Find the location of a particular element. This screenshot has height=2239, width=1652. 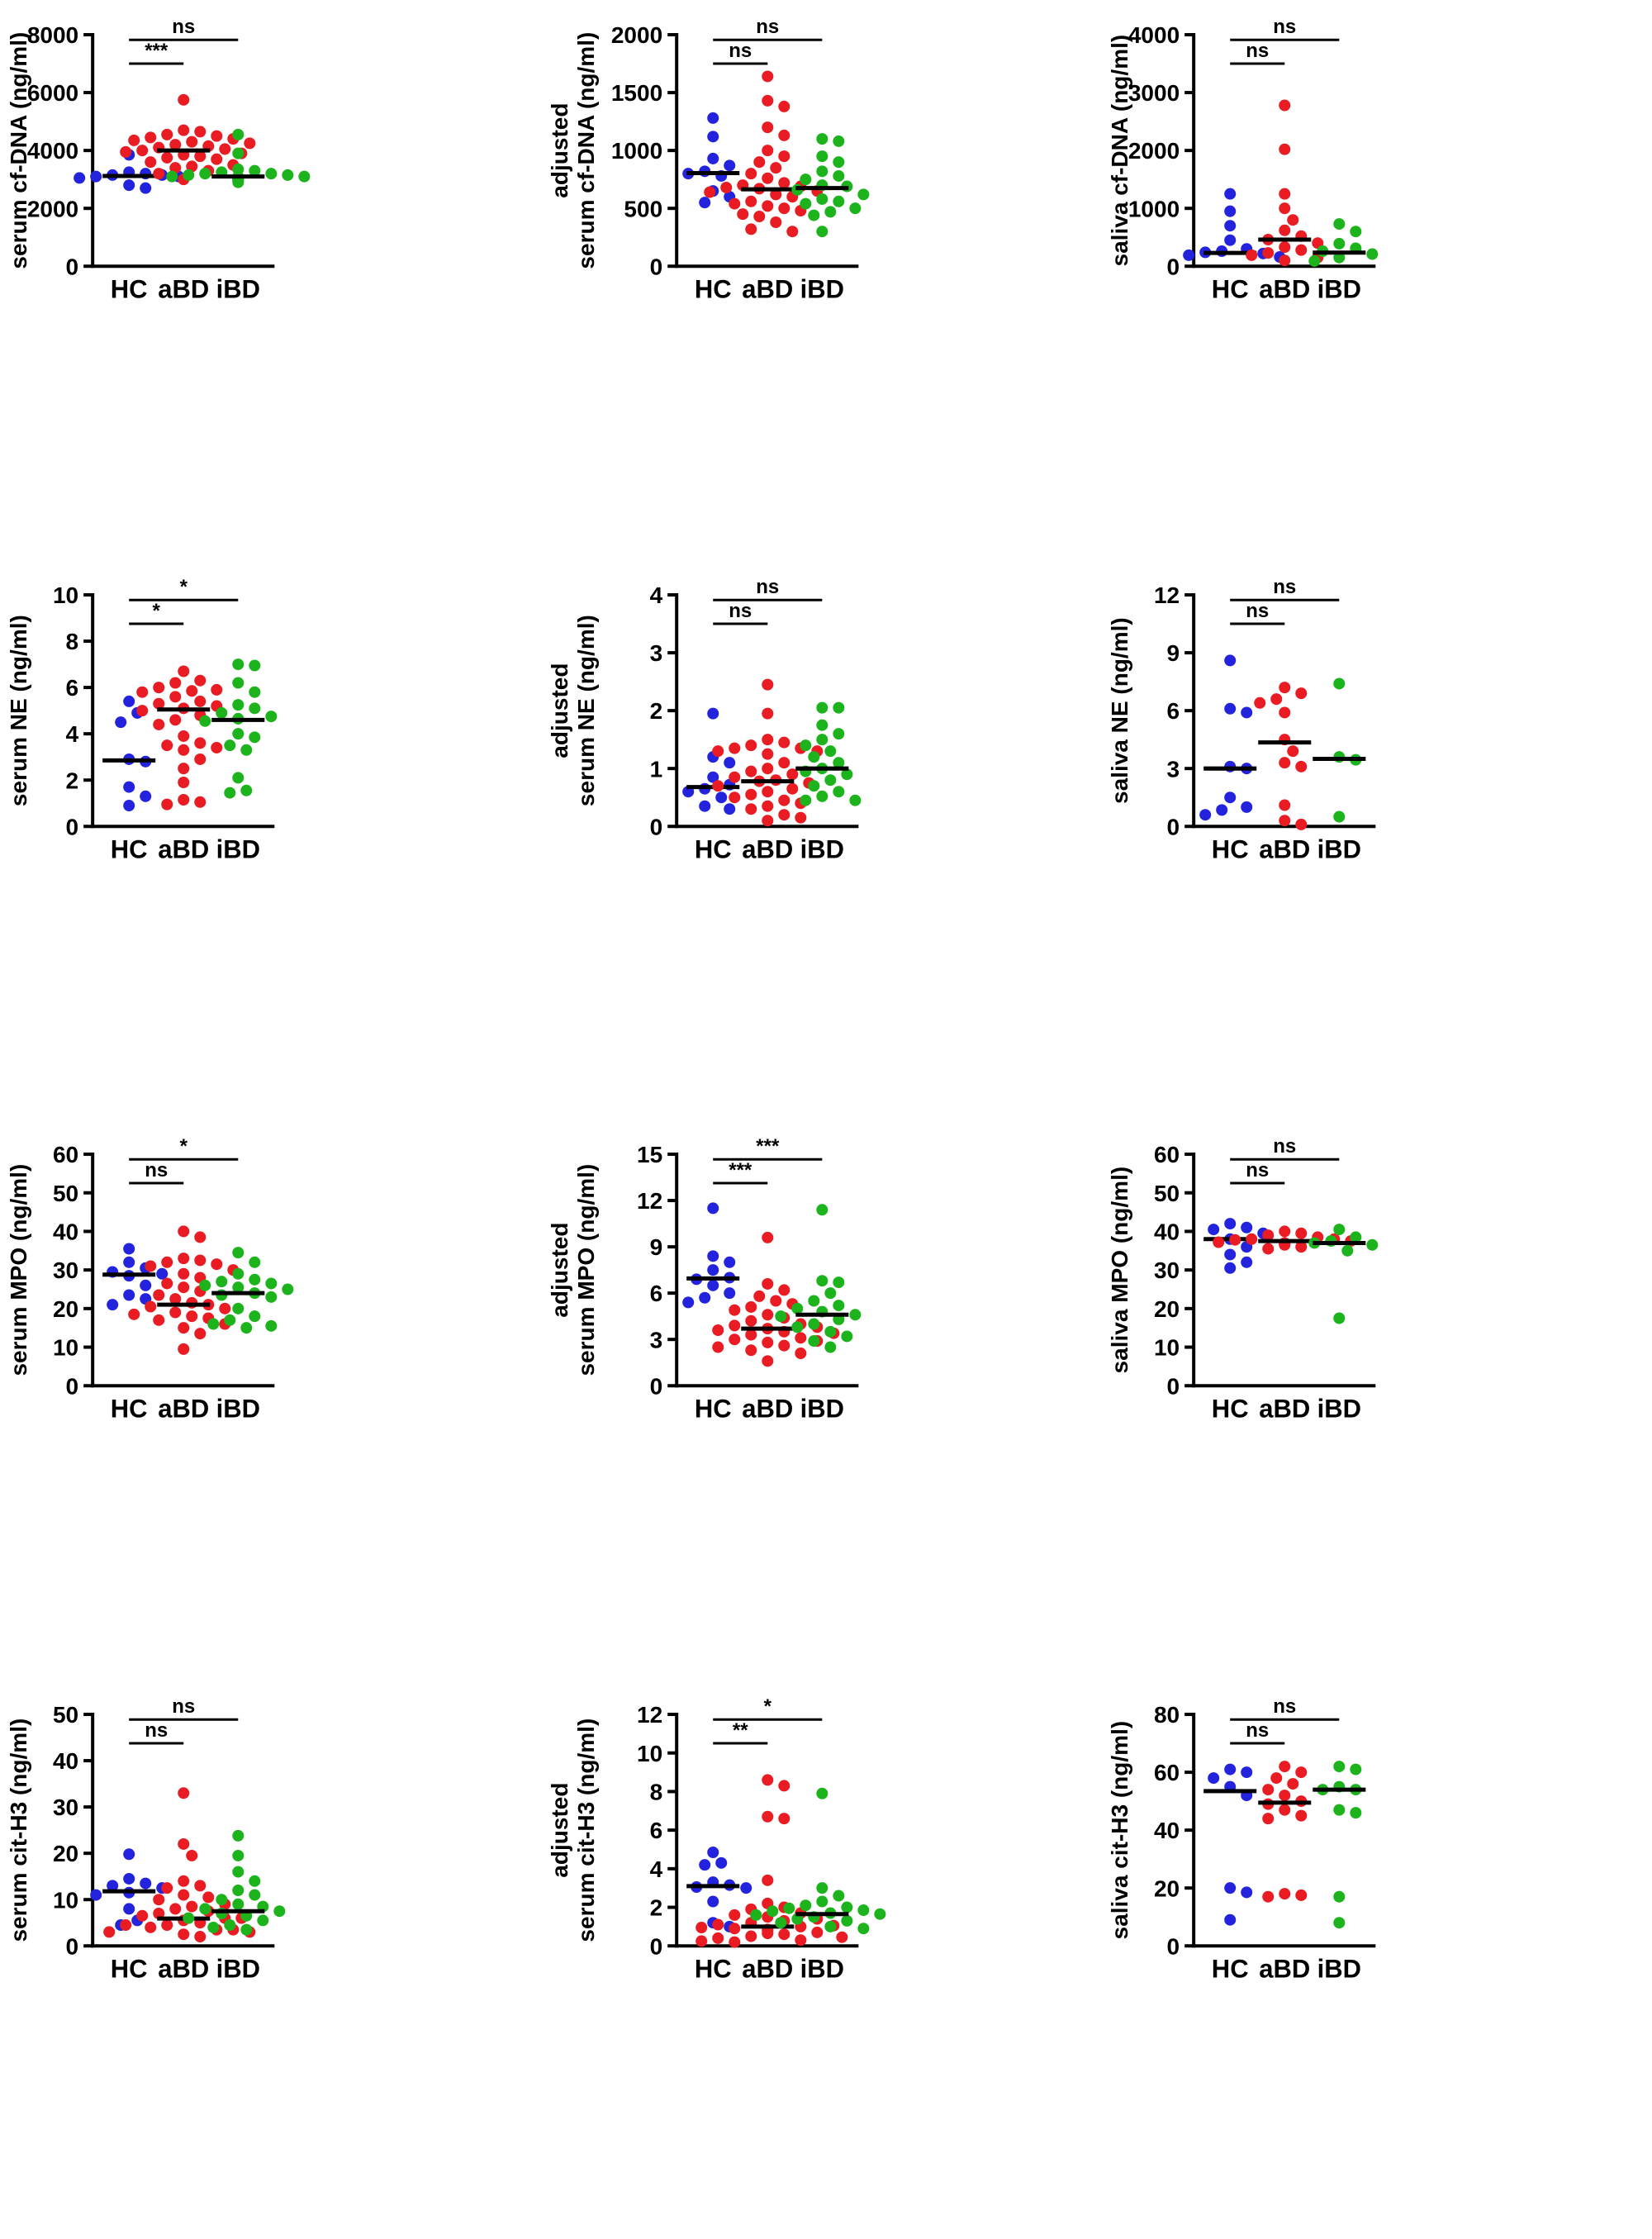

y-tick-label: 12 is located at coordinates (649, 1715).